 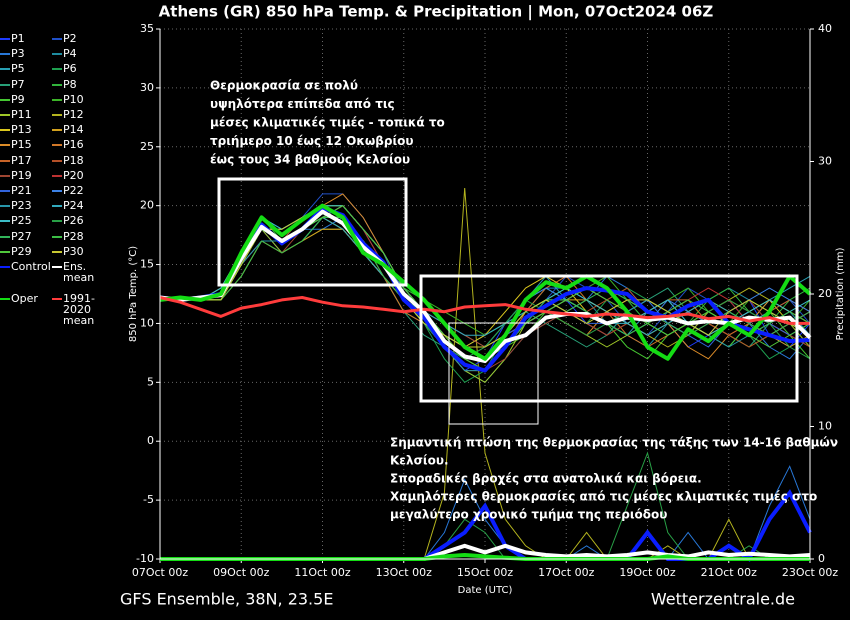 What do you see at coordinates (729, 572) in the screenshot?
I see `x-tick-label: 21Oct 00z` at bounding box center [729, 572].